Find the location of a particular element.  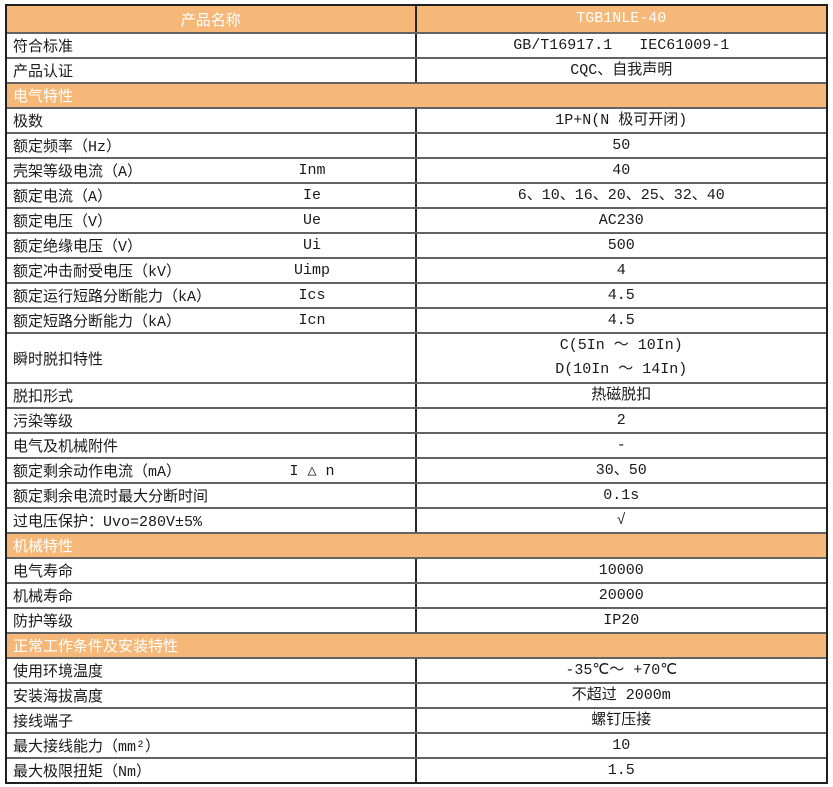

spec-value-cell: 20000 is located at coordinates (621, 595).